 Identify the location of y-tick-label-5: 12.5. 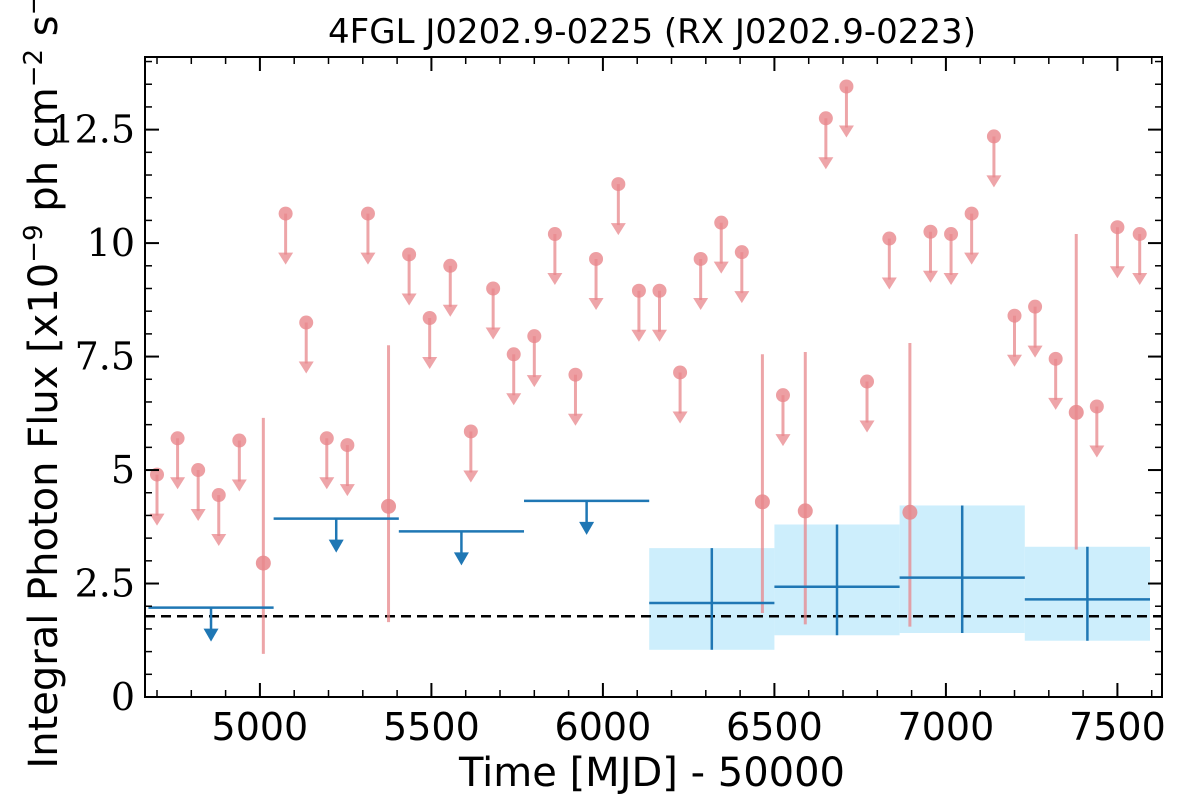
(92, 130).